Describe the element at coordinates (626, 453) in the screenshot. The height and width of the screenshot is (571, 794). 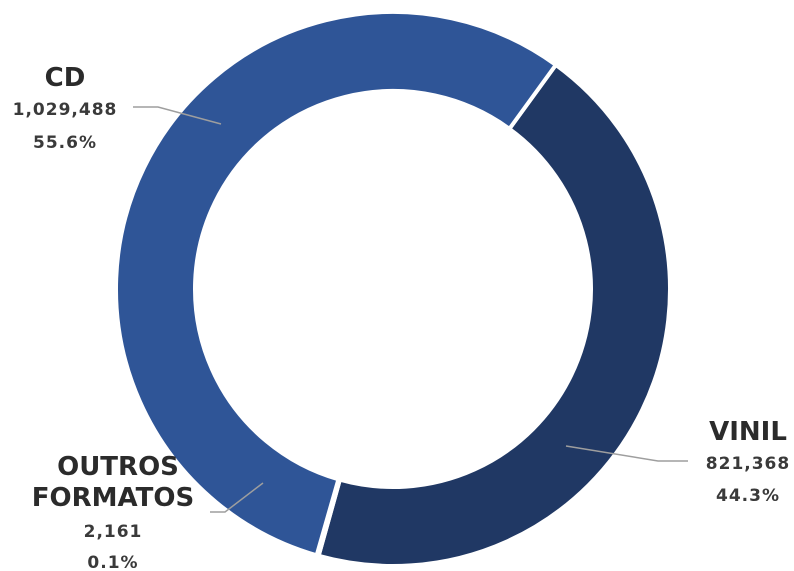
I see `leader-line-vinil` at that location.